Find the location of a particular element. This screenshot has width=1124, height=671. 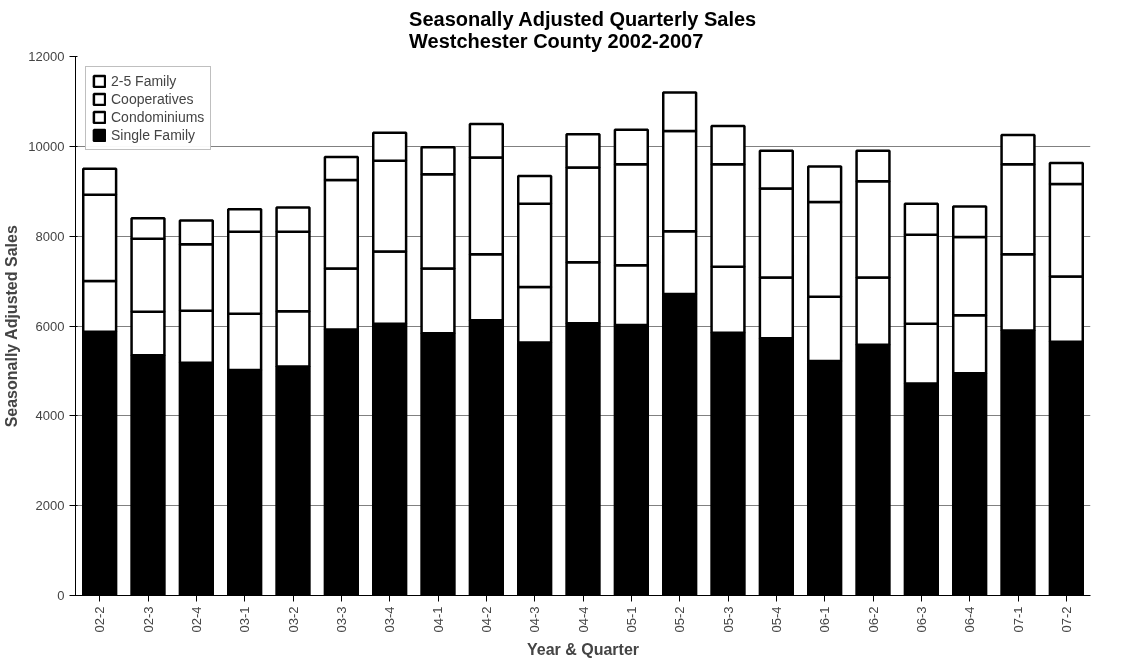

x-tick-label: 03-2 is located at coordinates (293, 619).